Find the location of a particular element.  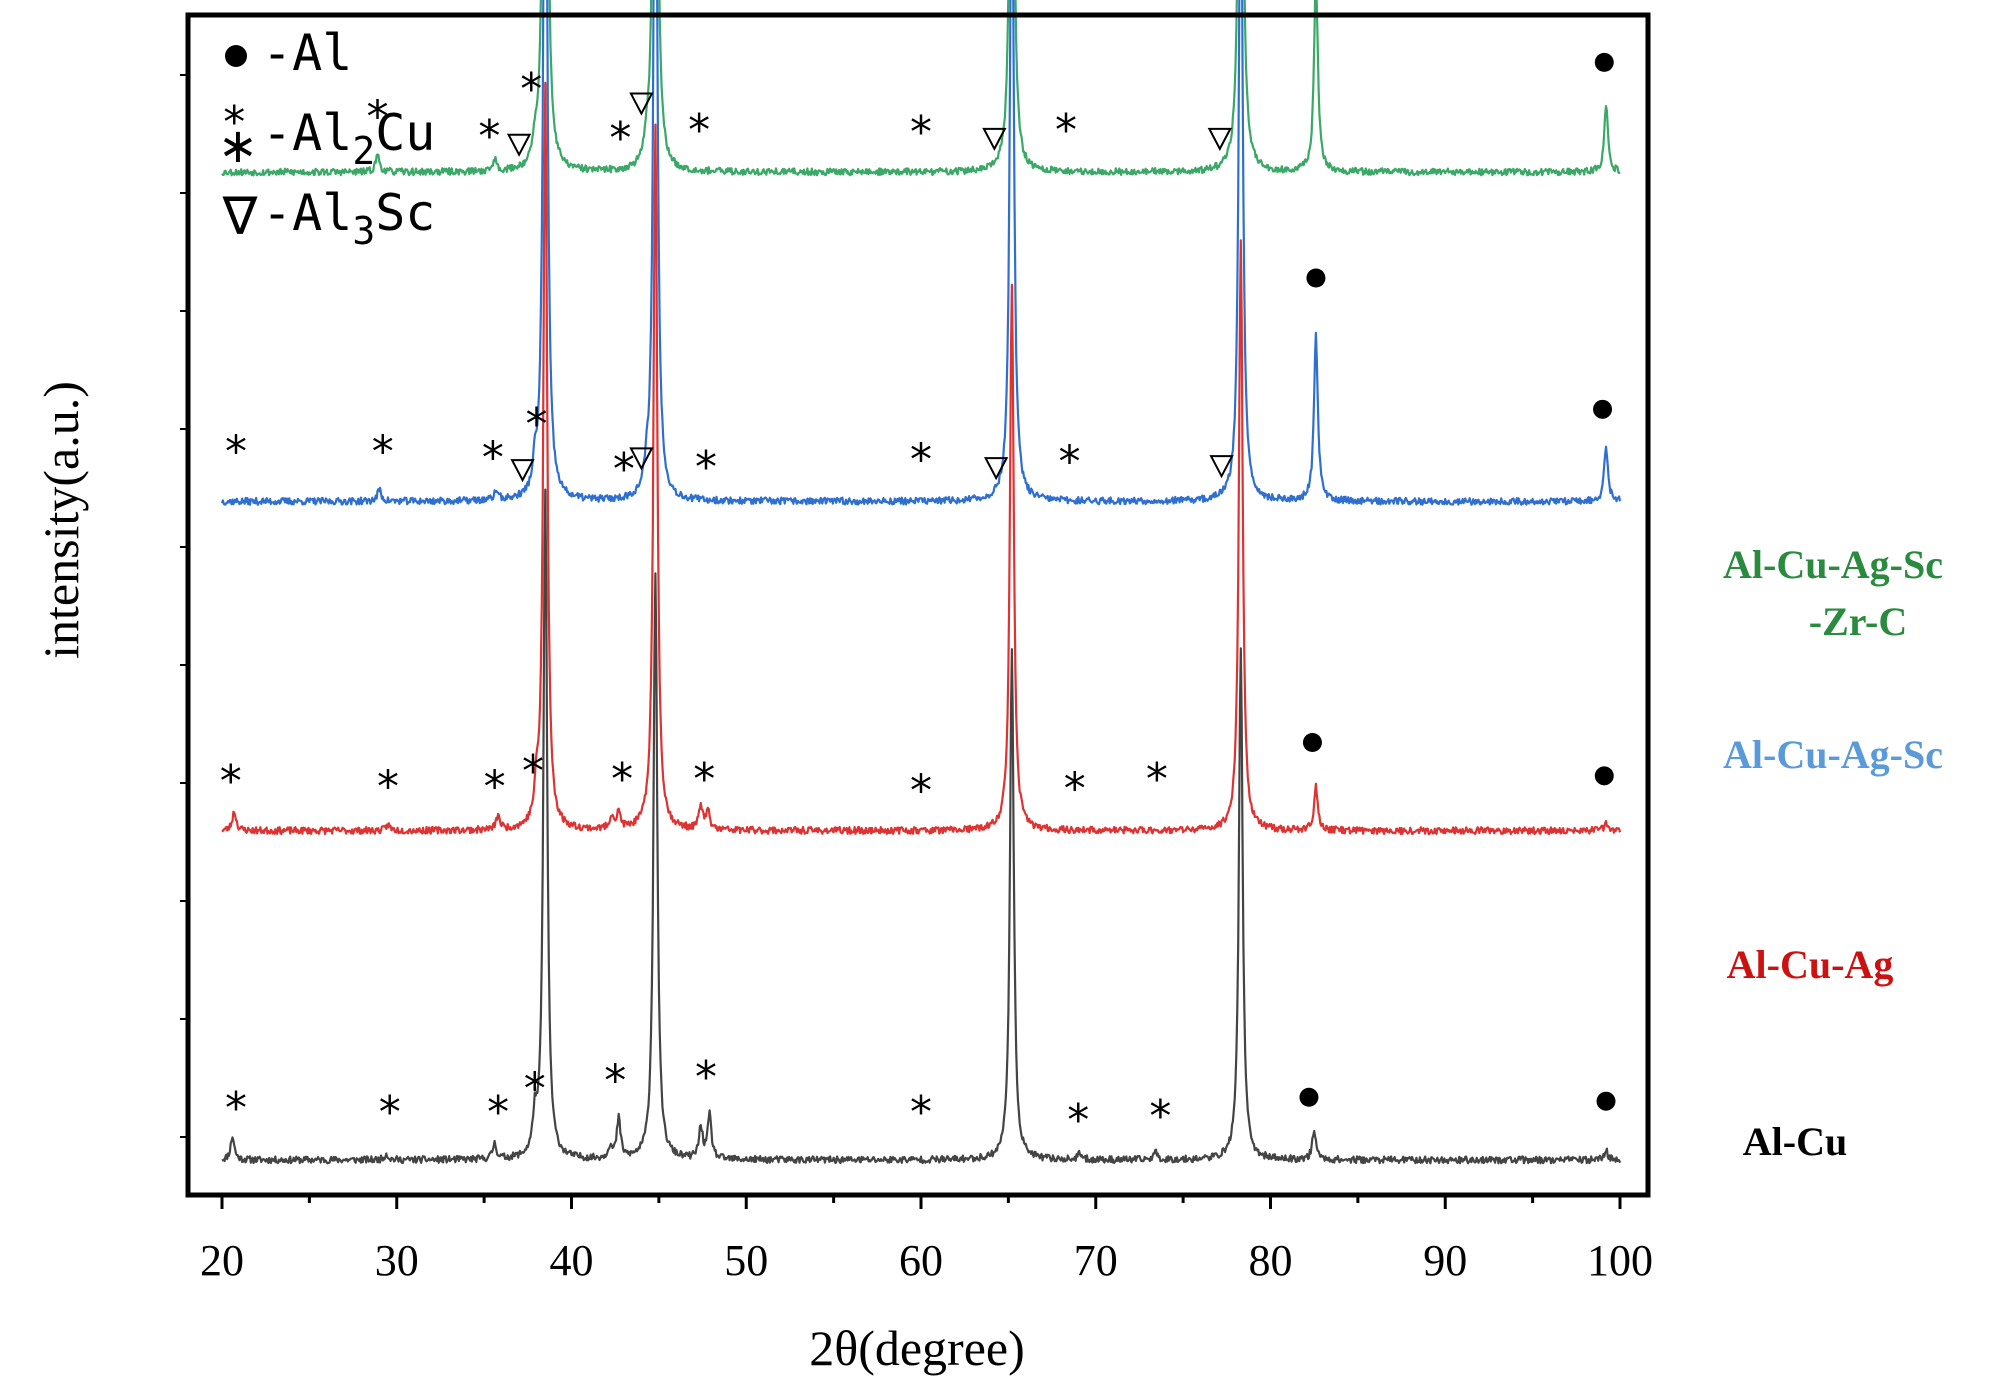

legend-label: -Al is located at coordinates (307, 53).